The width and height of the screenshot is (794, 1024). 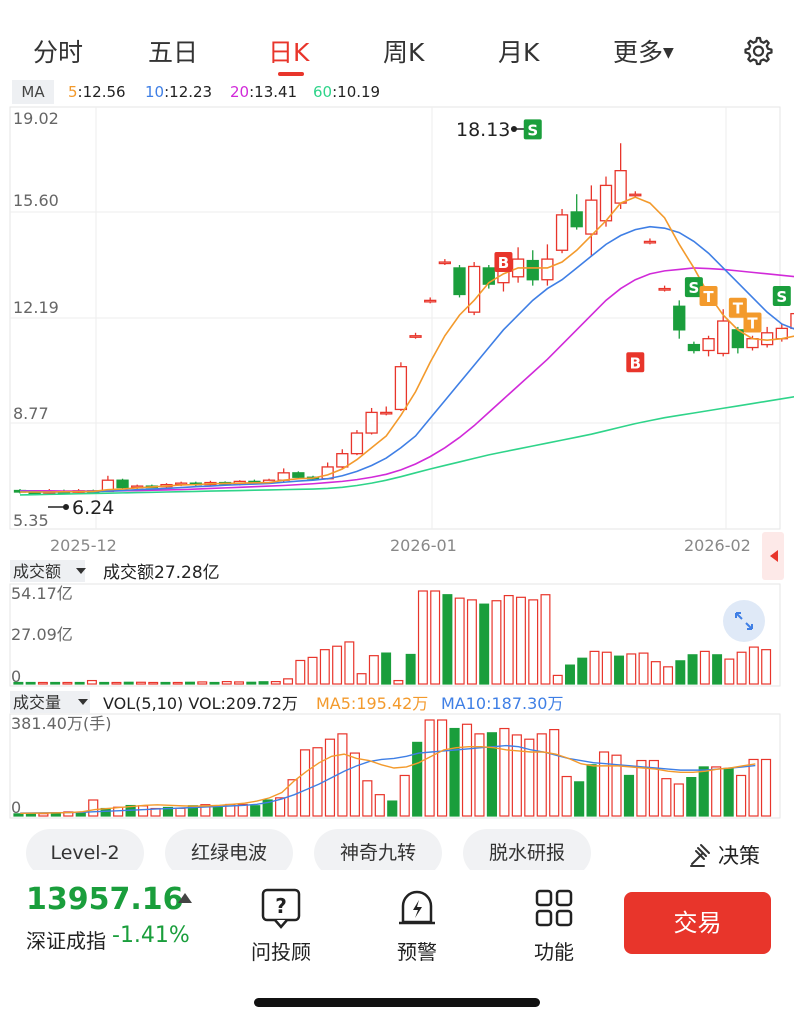 What do you see at coordinates (757, 51) in the screenshot?
I see `gear-icon` at bounding box center [757, 51].